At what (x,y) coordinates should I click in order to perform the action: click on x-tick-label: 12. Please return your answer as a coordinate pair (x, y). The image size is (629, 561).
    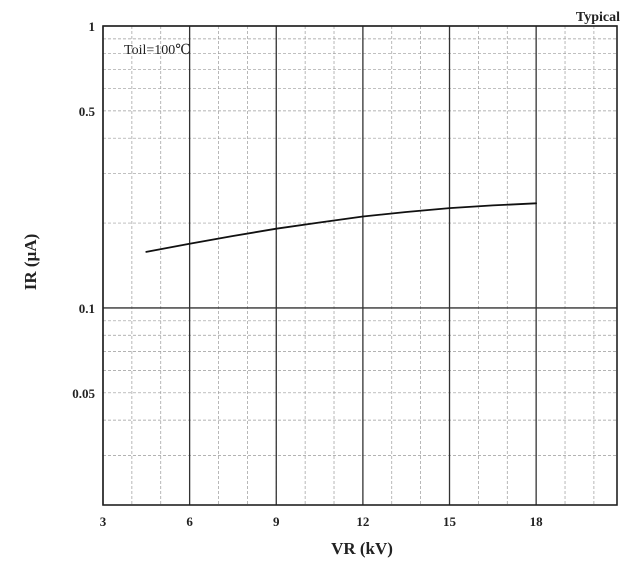
    Looking at the image, I should click on (362, 521).